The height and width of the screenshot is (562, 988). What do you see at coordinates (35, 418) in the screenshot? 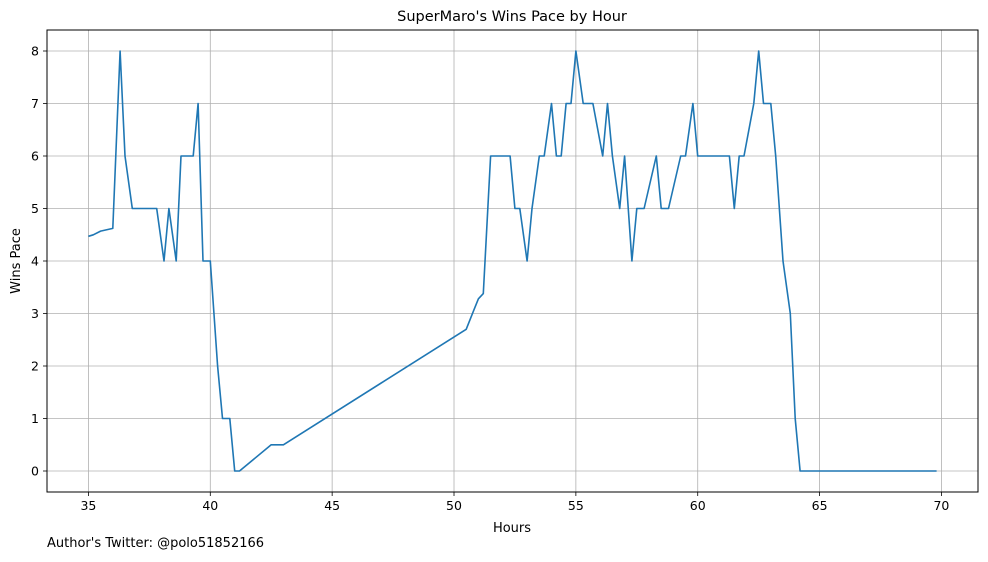
I see `y-tick-label: 1` at bounding box center [35, 418].